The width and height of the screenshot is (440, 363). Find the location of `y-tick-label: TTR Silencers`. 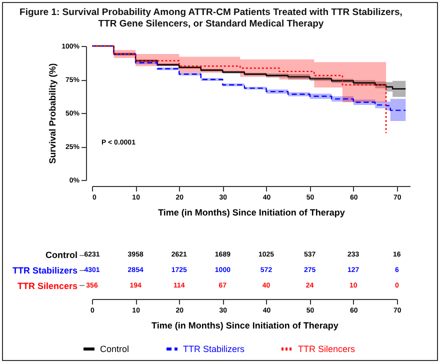

y-tick-label: TTR Silencers is located at coordinates (47, 285).